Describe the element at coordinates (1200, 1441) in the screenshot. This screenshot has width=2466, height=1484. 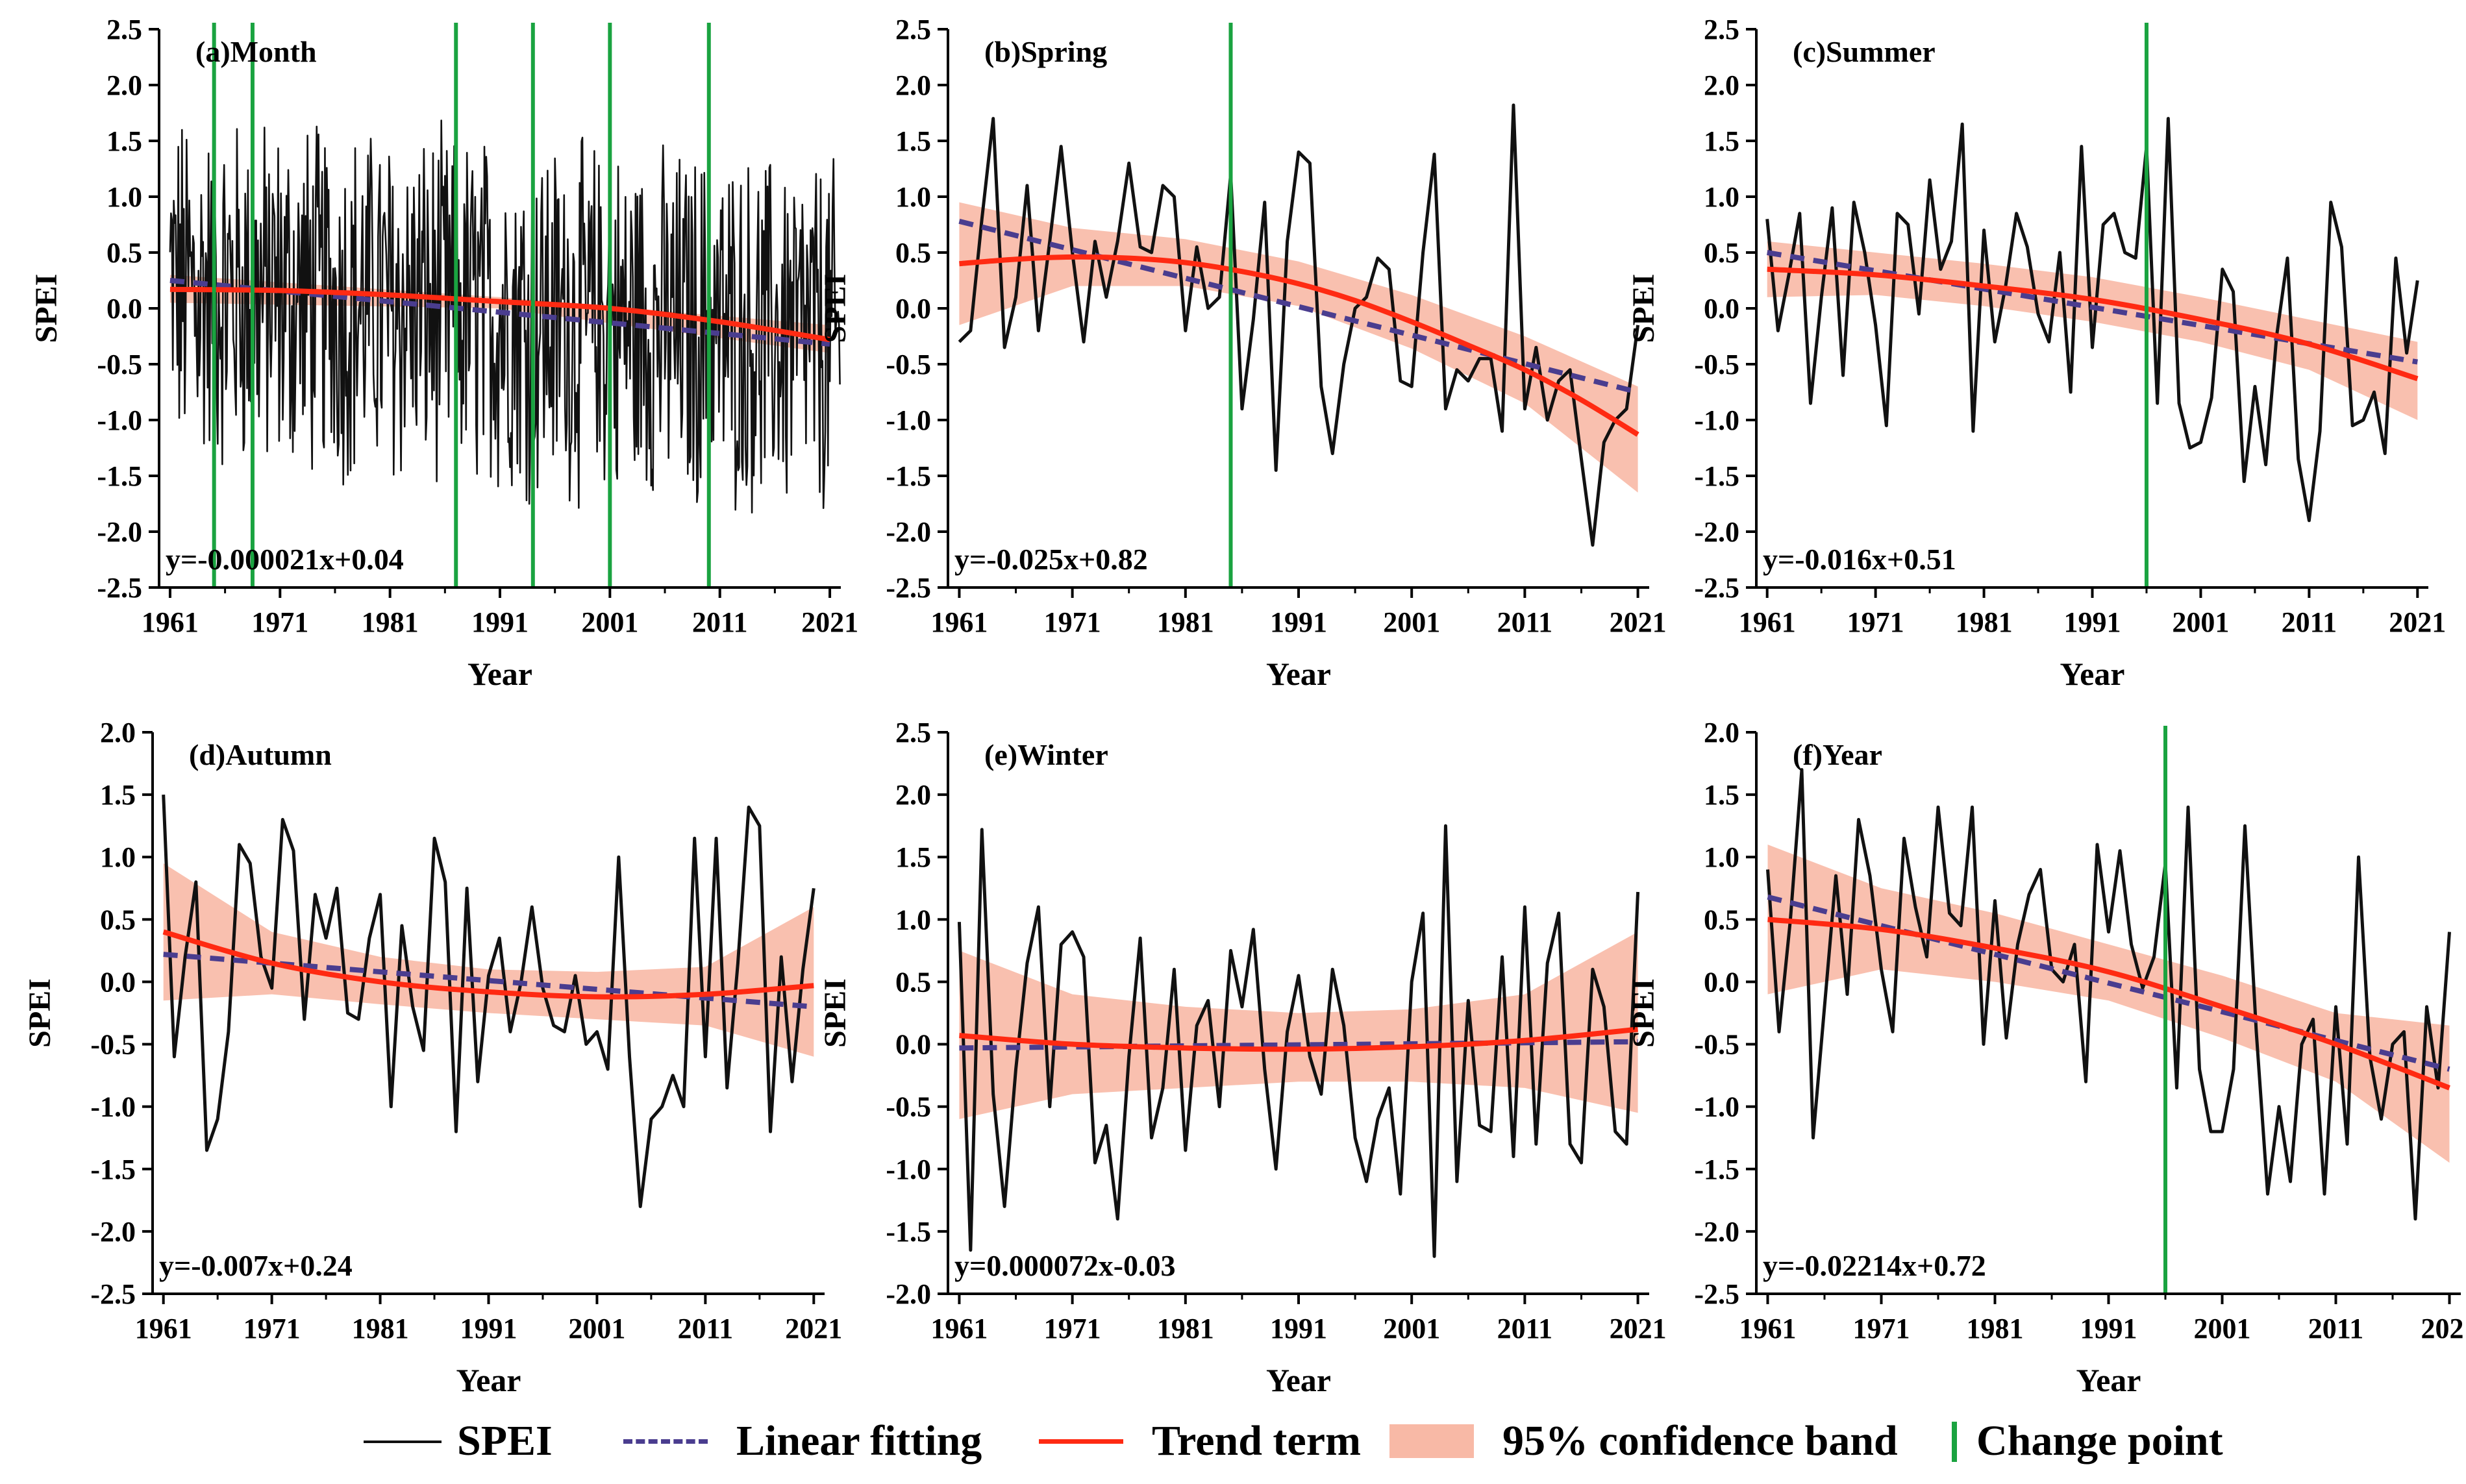
I see `legend-item-trend: Trend term` at that location.